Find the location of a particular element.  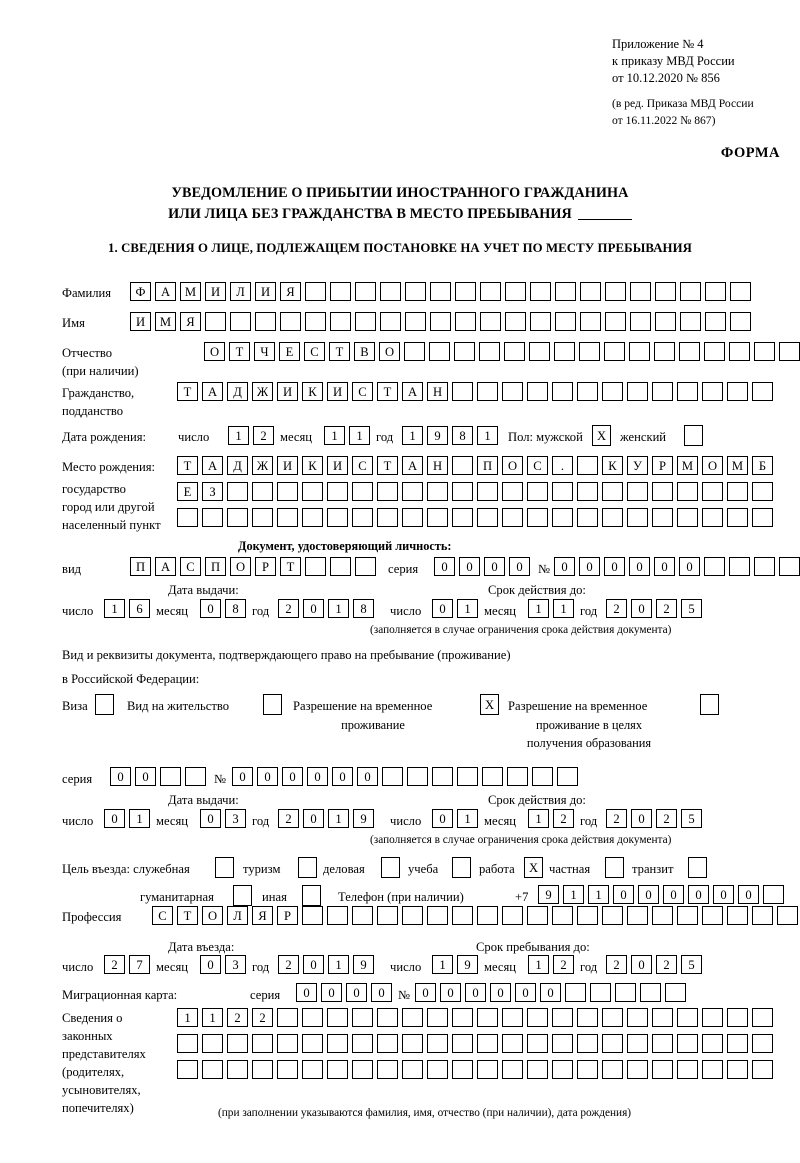

char-cell: Б is located at coordinates (762, 465).